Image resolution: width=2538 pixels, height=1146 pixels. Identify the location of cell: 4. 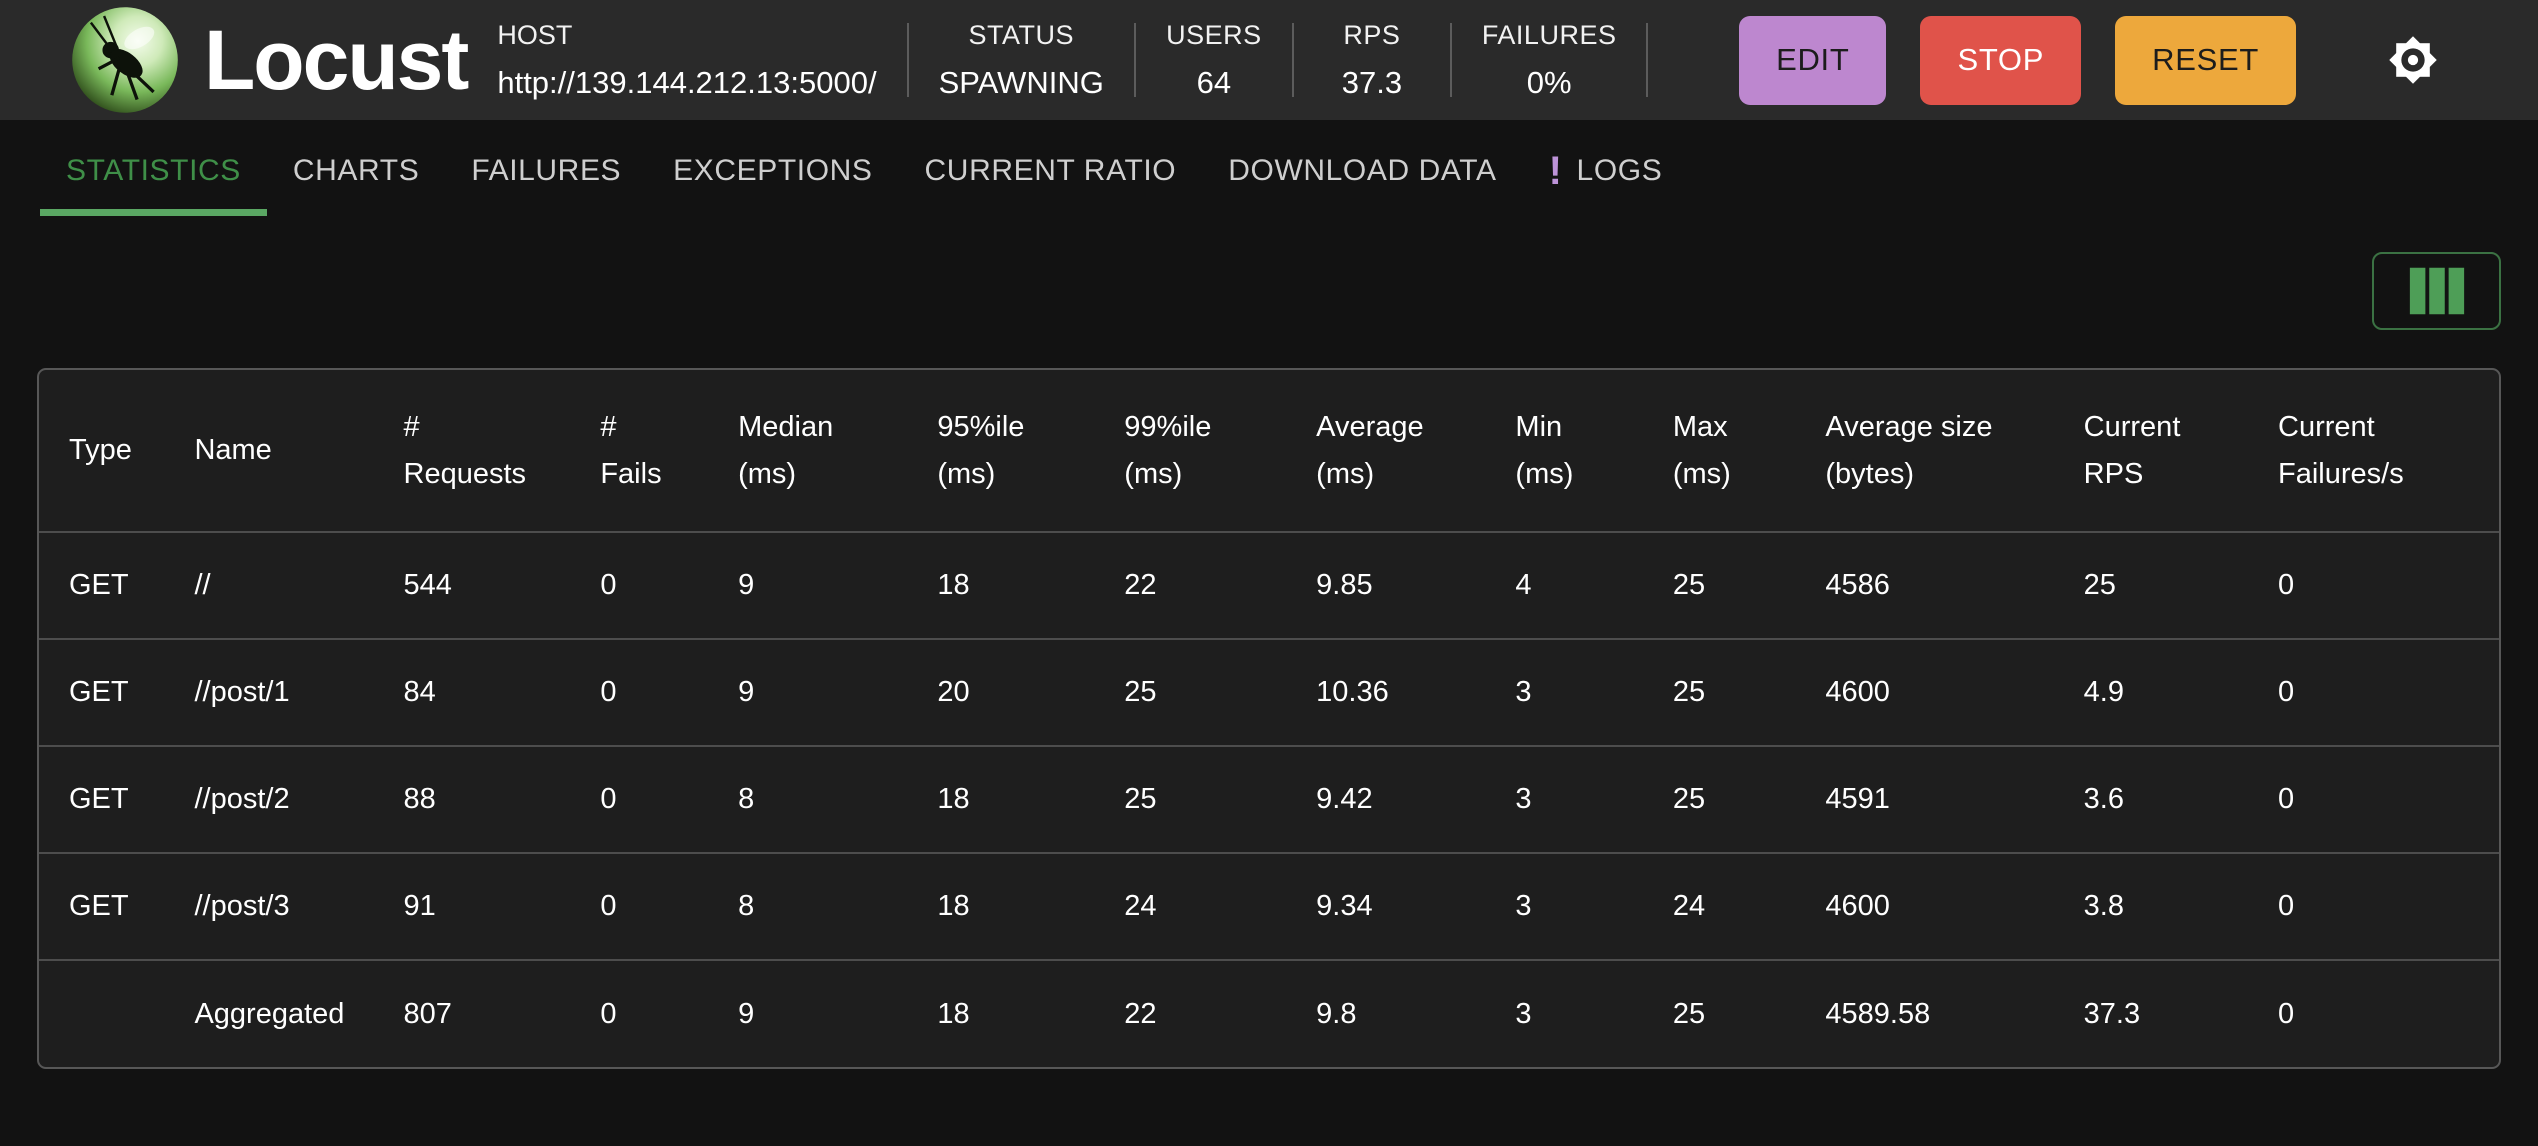
(1523, 585).